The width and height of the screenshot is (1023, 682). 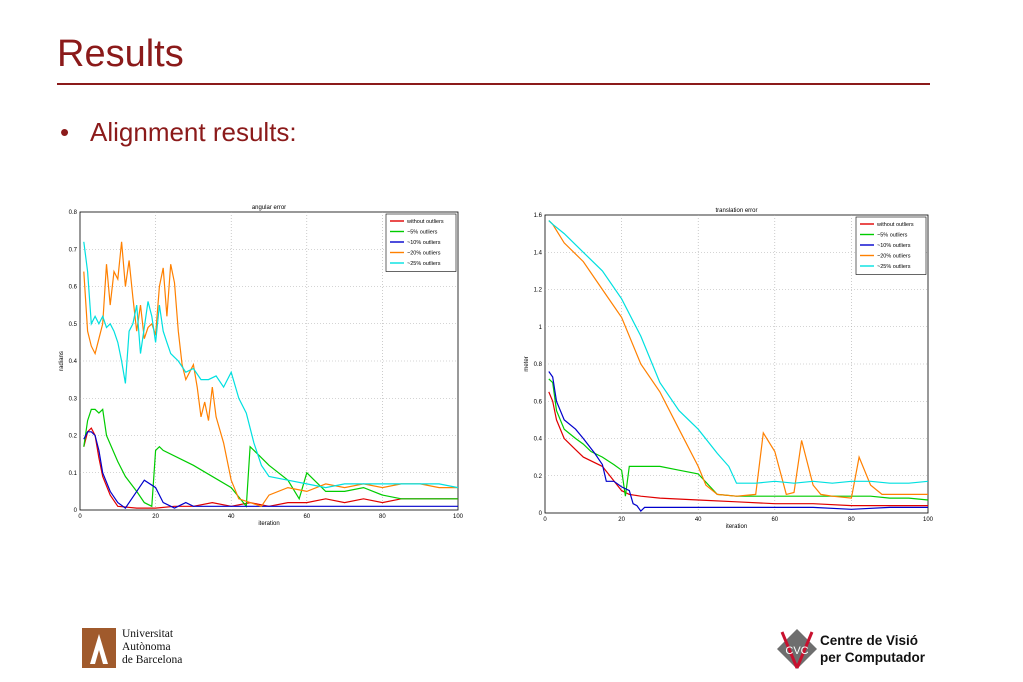 What do you see at coordinates (146, 647) in the screenshot?
I see `uab-line-2: Autònoma` at bounding box center [146, 647].